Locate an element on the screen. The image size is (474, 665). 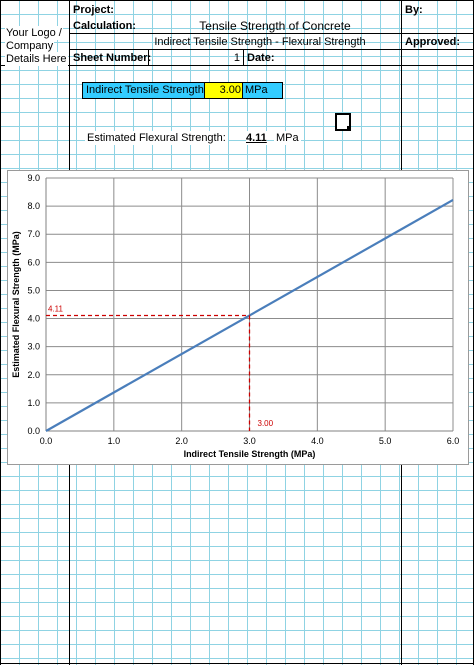
y-tick-label-0: 0.0 is located at coordinates (33, 431).